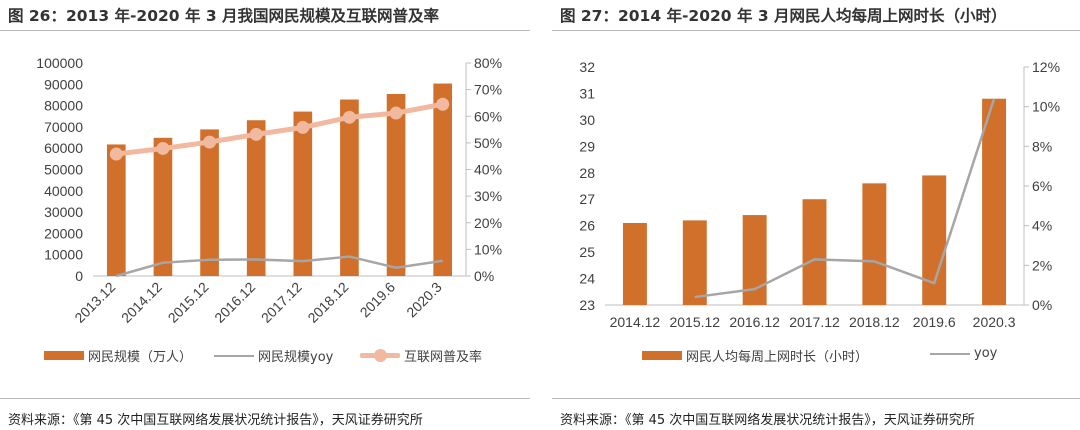  I want to click on legend-label: yoy, so click(986, 353).